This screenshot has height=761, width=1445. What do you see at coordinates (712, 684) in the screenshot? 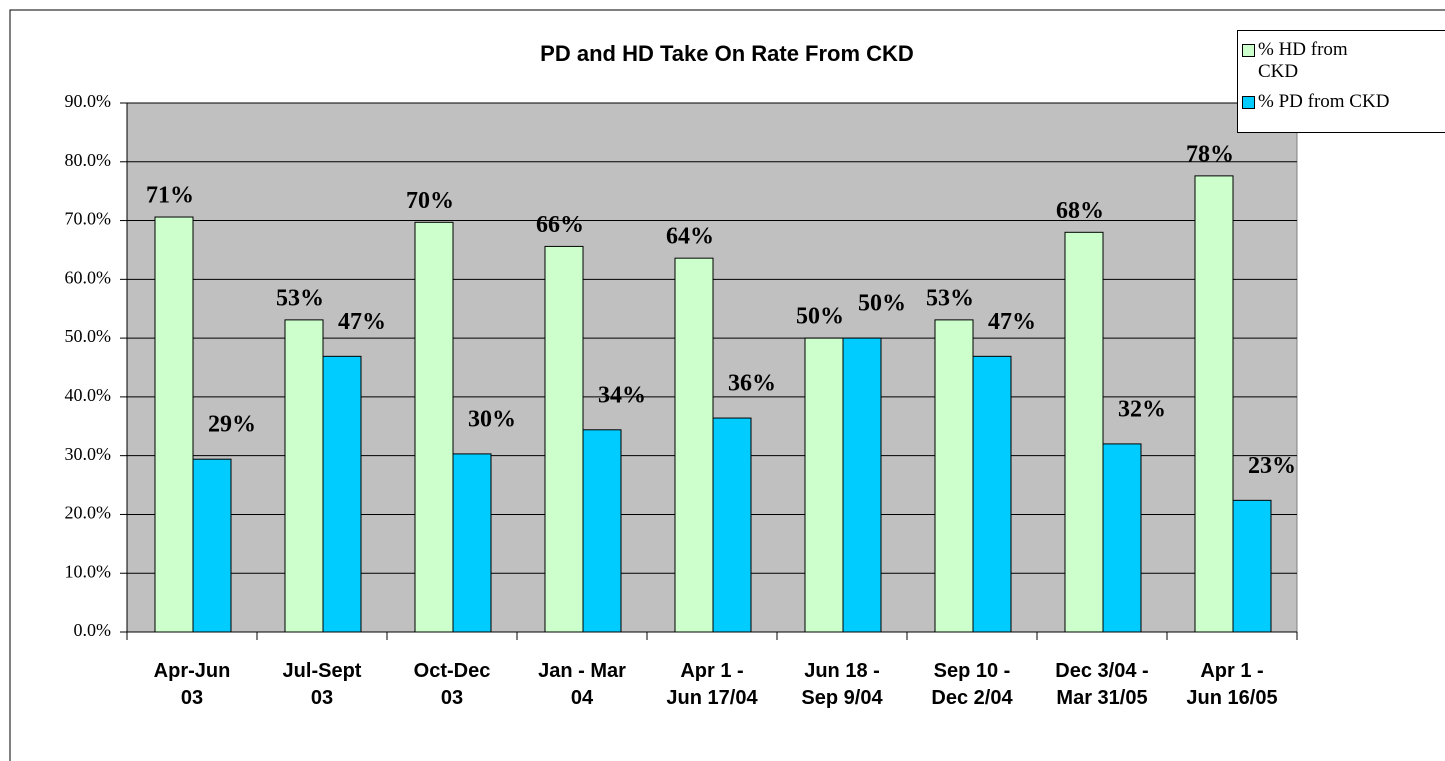
I see `x-tick-label: Apr 1 - Jun 17/04` at bounding box center [712, 684].